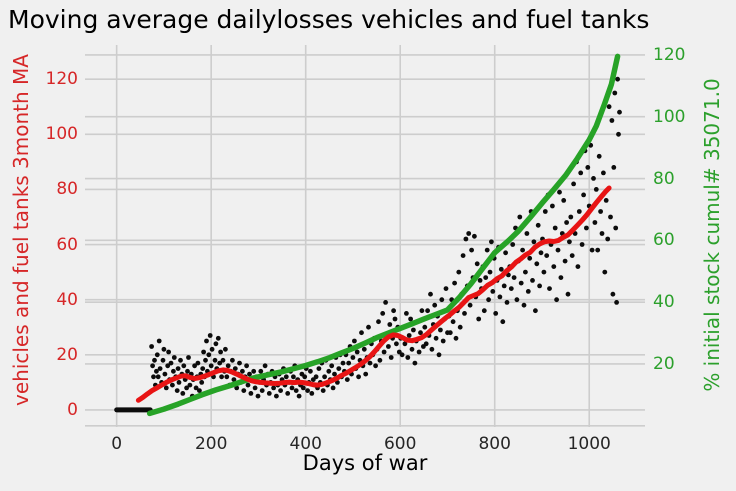 This screenshot has width=736, height=491. I want to click on right-y-tick-label: 100, so click(669, 116).